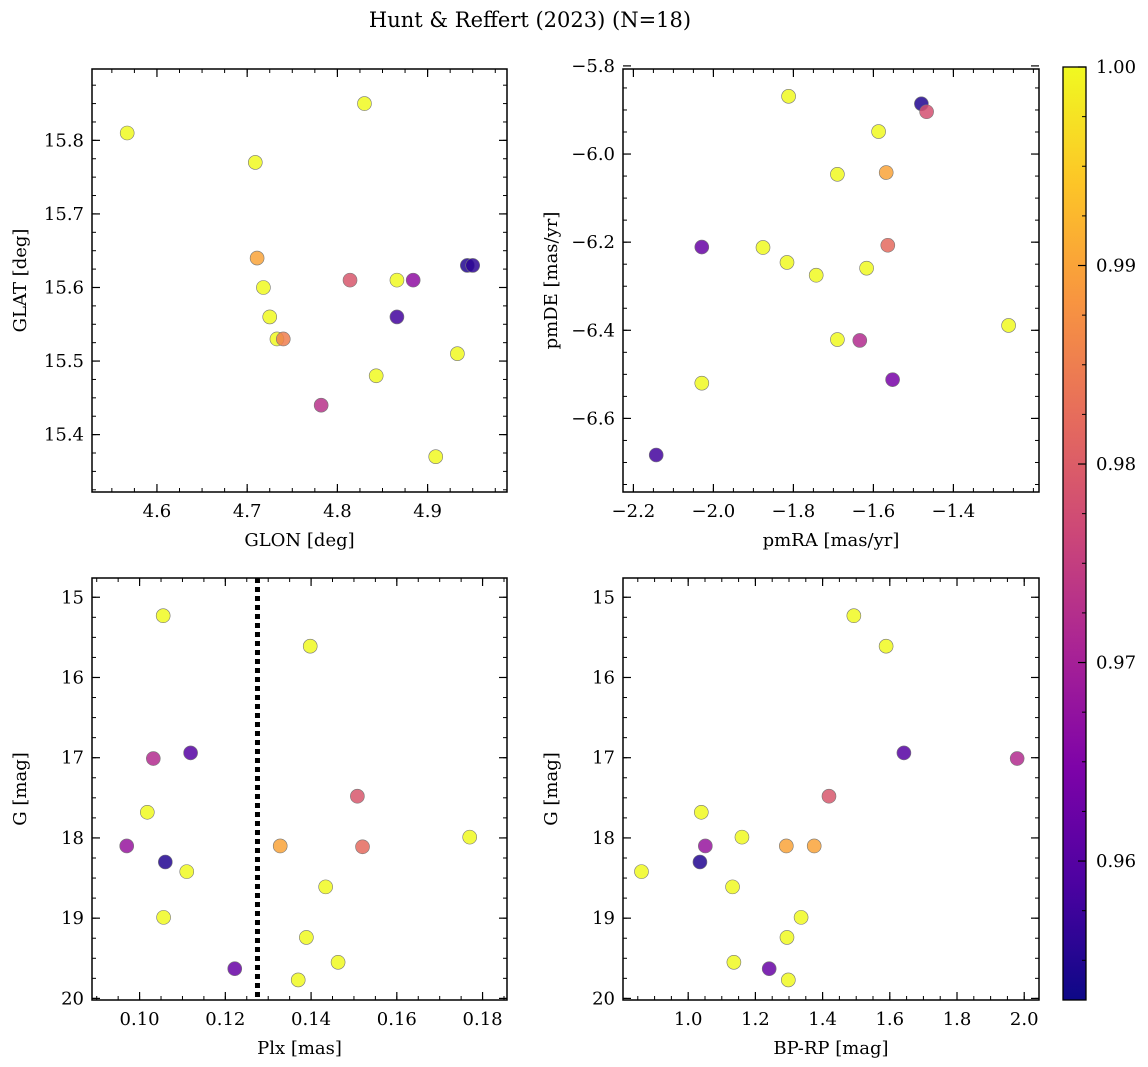 This screenshot has height=1067, width=1148. Describe the element at coordinates (593, 154) in the screenshot. I see `y-tick-label: −6.0` at that location.